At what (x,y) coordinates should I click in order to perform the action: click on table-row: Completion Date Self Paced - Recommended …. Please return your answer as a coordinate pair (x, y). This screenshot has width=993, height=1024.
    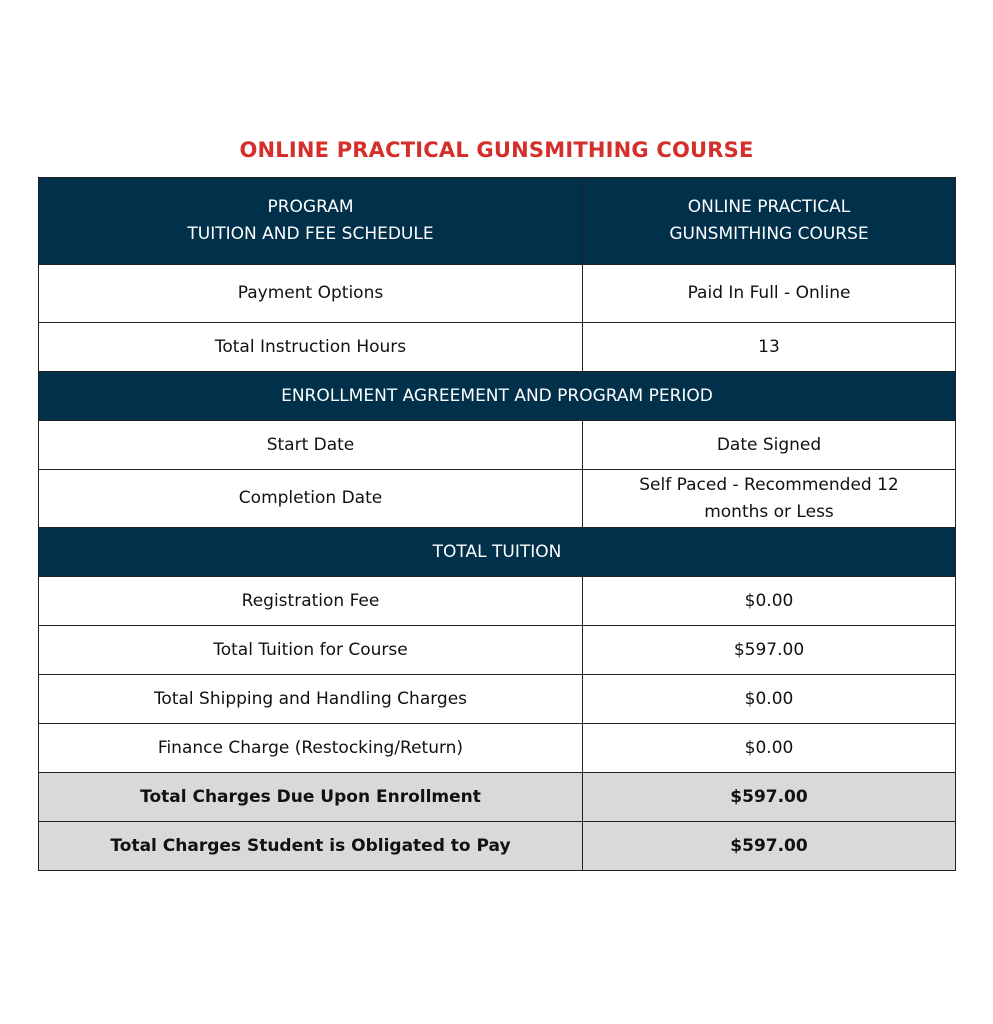
    Looking at the image, I should click on (497, 498).